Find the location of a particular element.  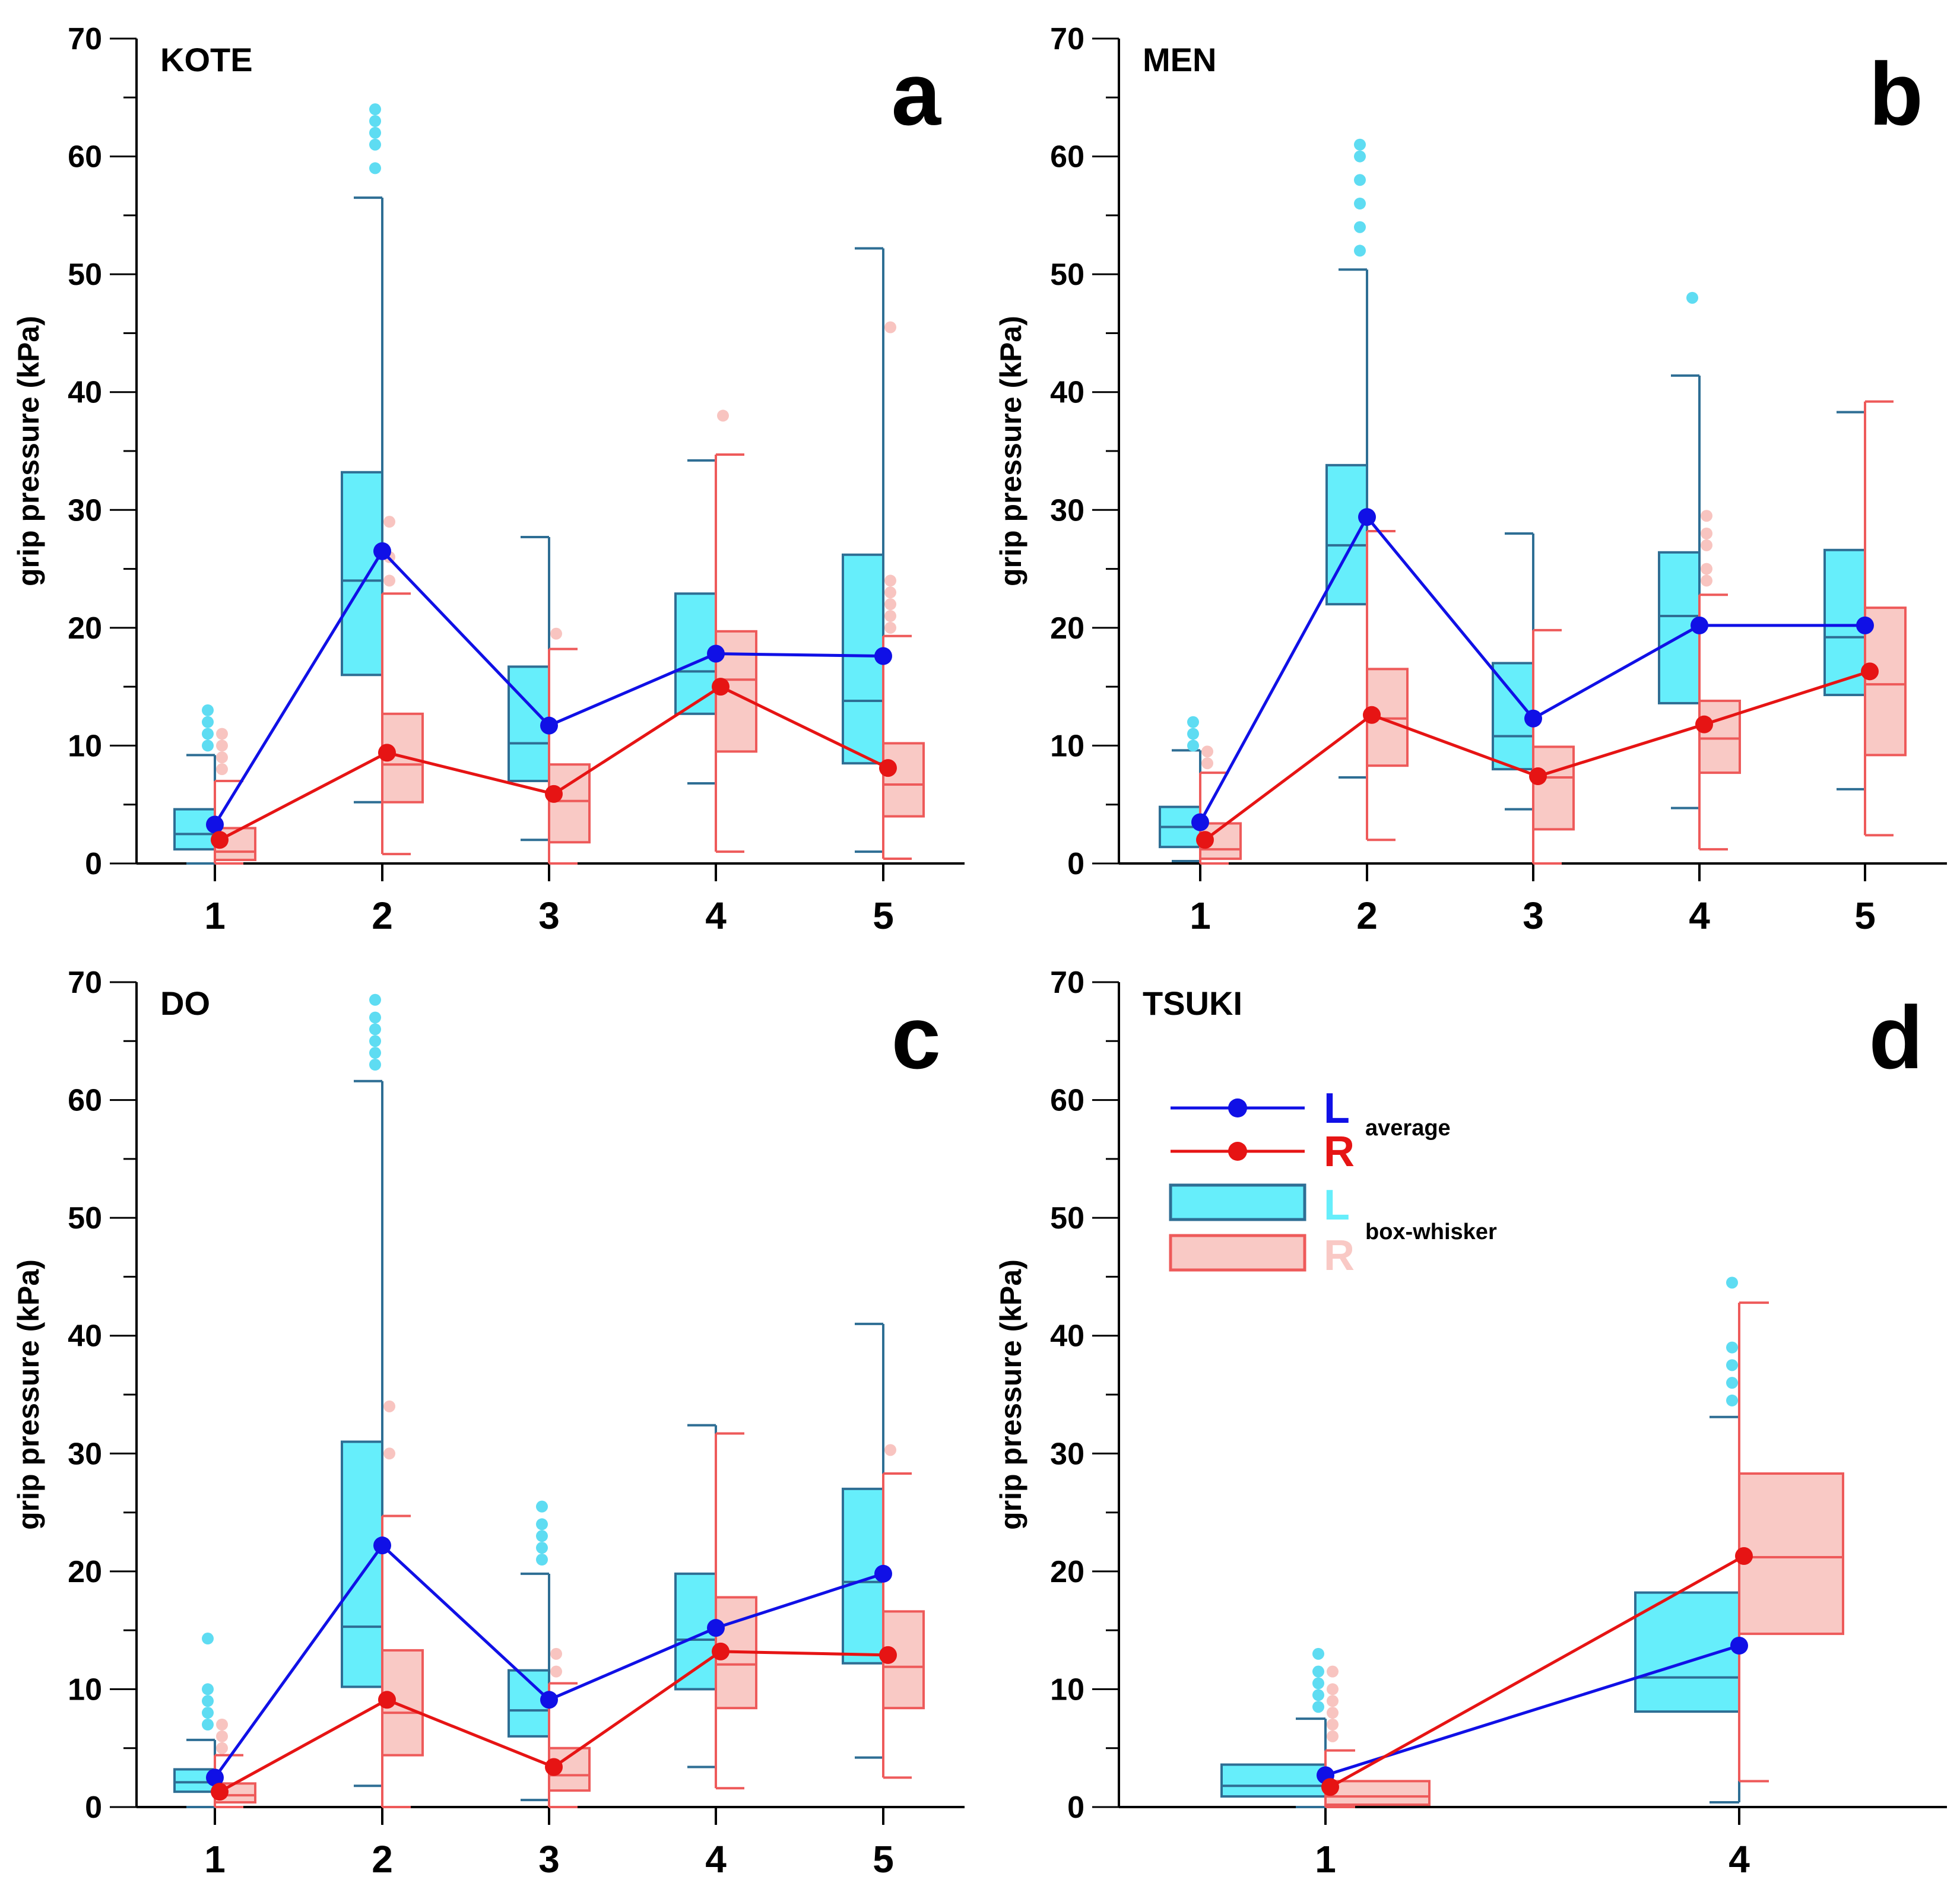

y-tick-label: 60 is located at coordinates (85, 1101).